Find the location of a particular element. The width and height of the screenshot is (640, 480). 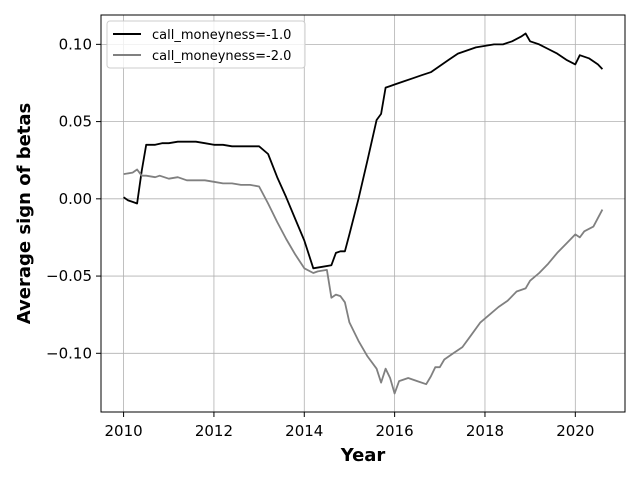

legend-label-series-2: call_moneyness=-2.0 is located at coordinates (221, 56).